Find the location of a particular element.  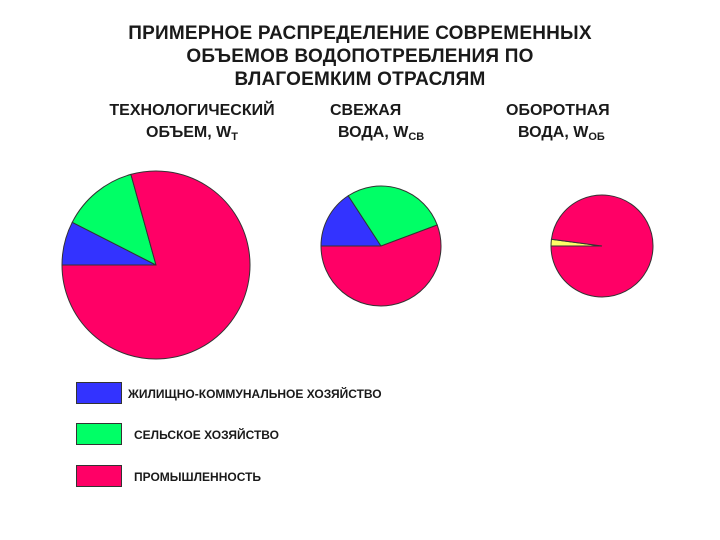

pie-label-technological: ТЕХНОЛОГИЧЕСКИЙ ОБЪЕМ, WТ is located at coordinates (192, 124).